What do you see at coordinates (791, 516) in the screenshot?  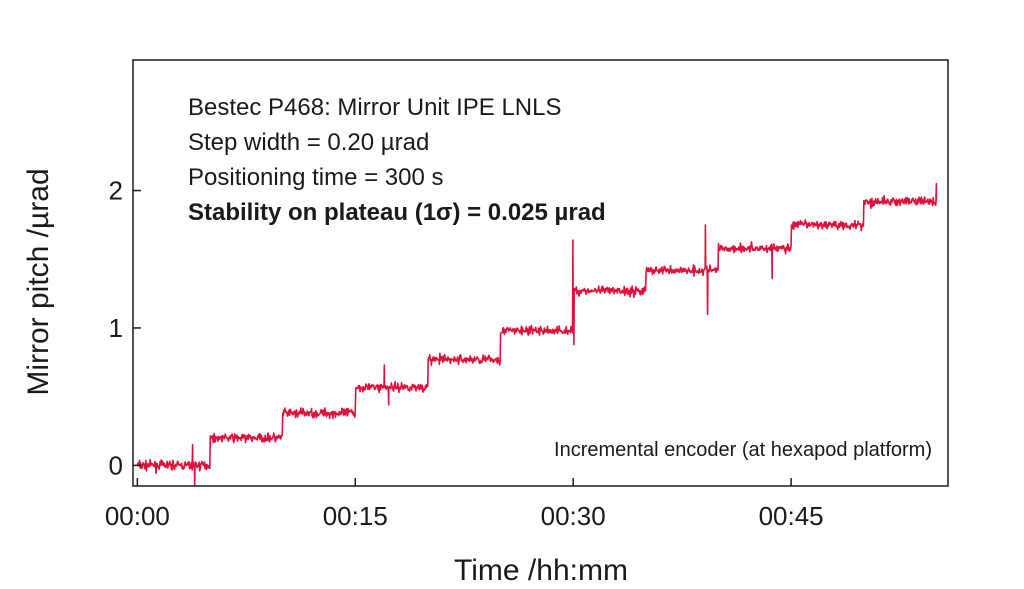 I see `x-tick-label: 00:45` at bounding box center [791, 516].